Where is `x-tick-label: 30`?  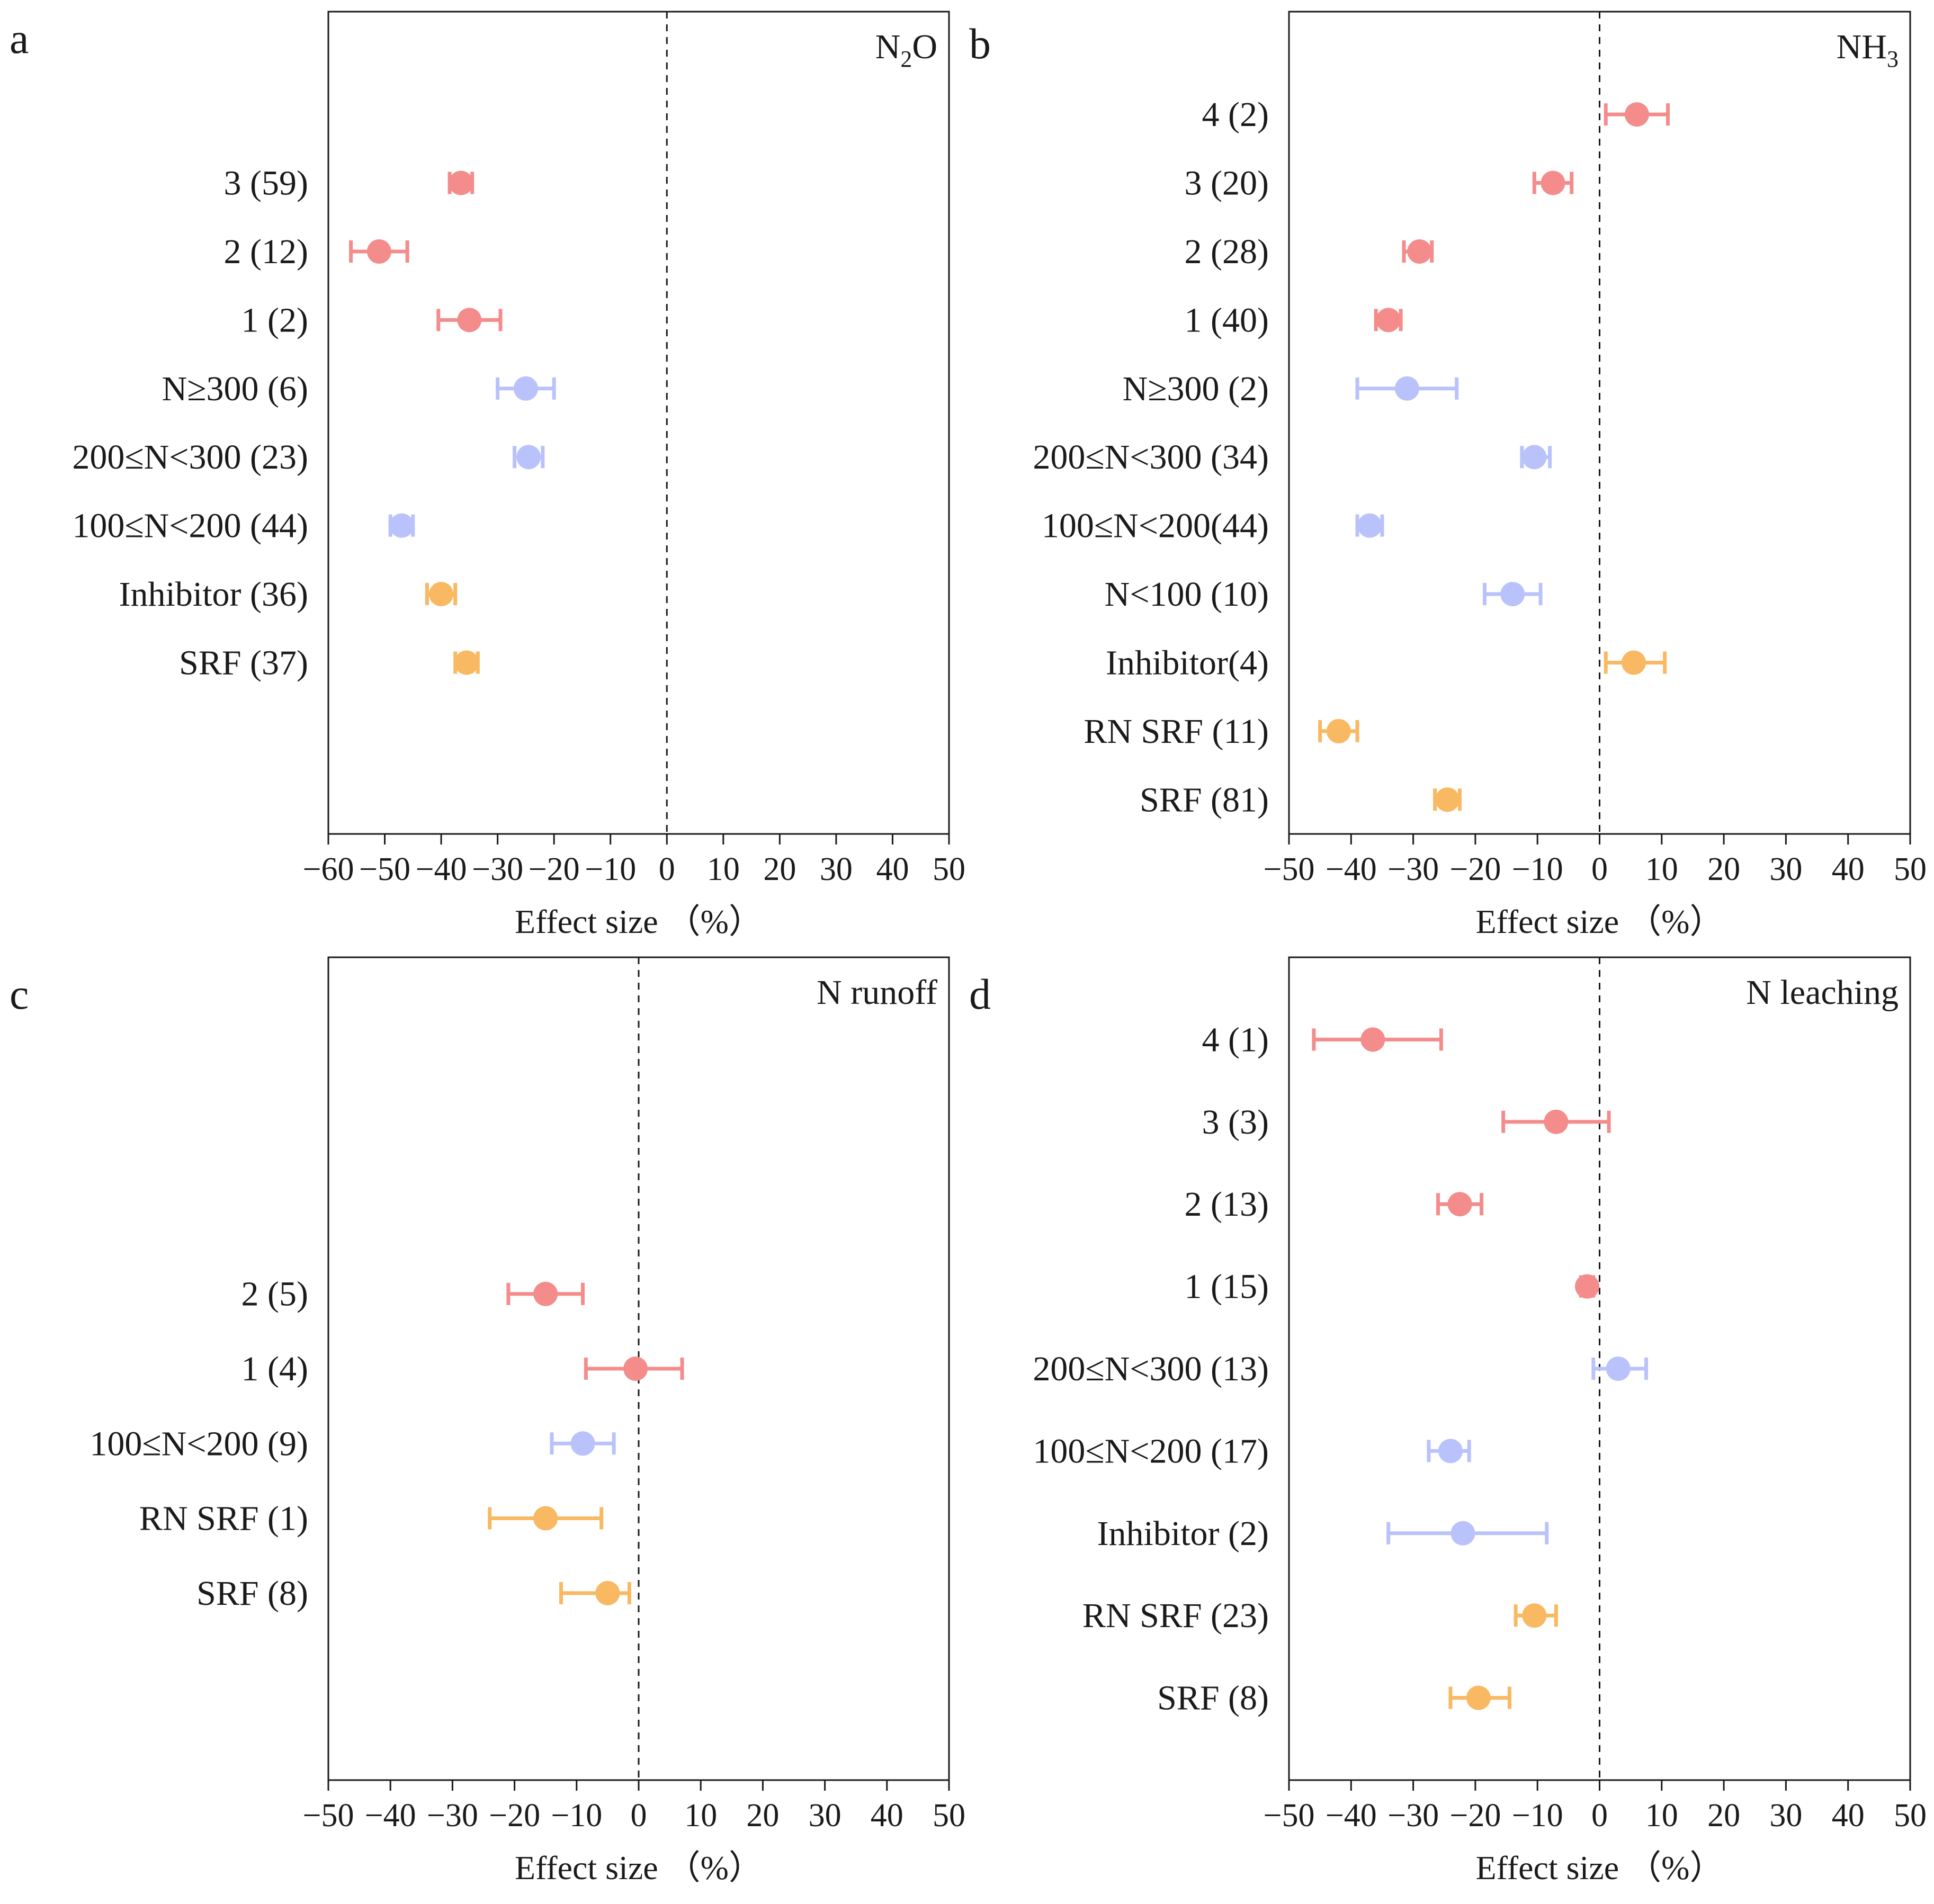
x-tick-label: 30 is located at coordinates (825, 1816).